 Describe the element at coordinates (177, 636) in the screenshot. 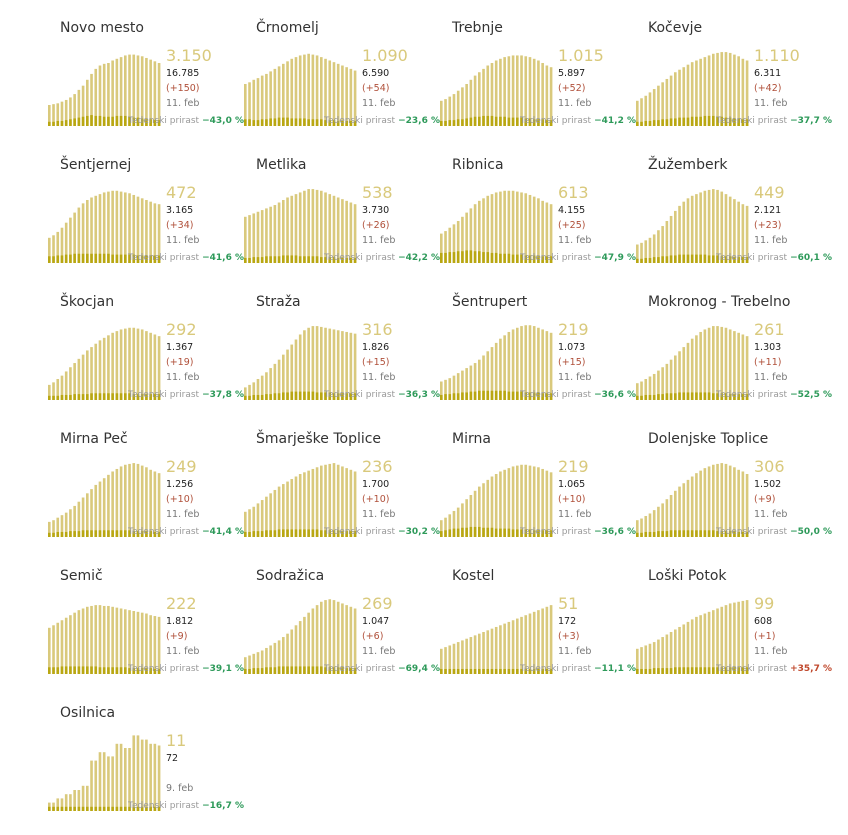

I see `daily-delta: (+9)` at that location.